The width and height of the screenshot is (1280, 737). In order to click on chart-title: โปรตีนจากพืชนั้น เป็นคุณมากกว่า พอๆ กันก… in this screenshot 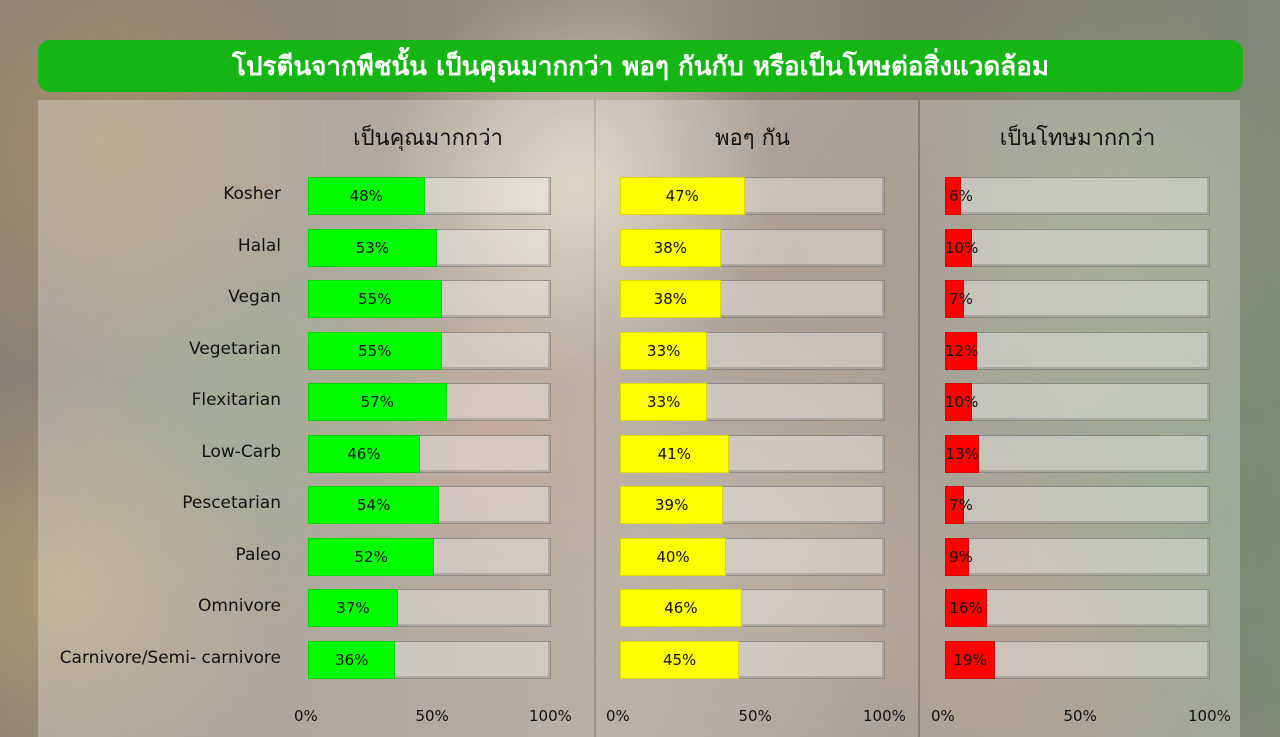, I will do `click(640, 66)`.